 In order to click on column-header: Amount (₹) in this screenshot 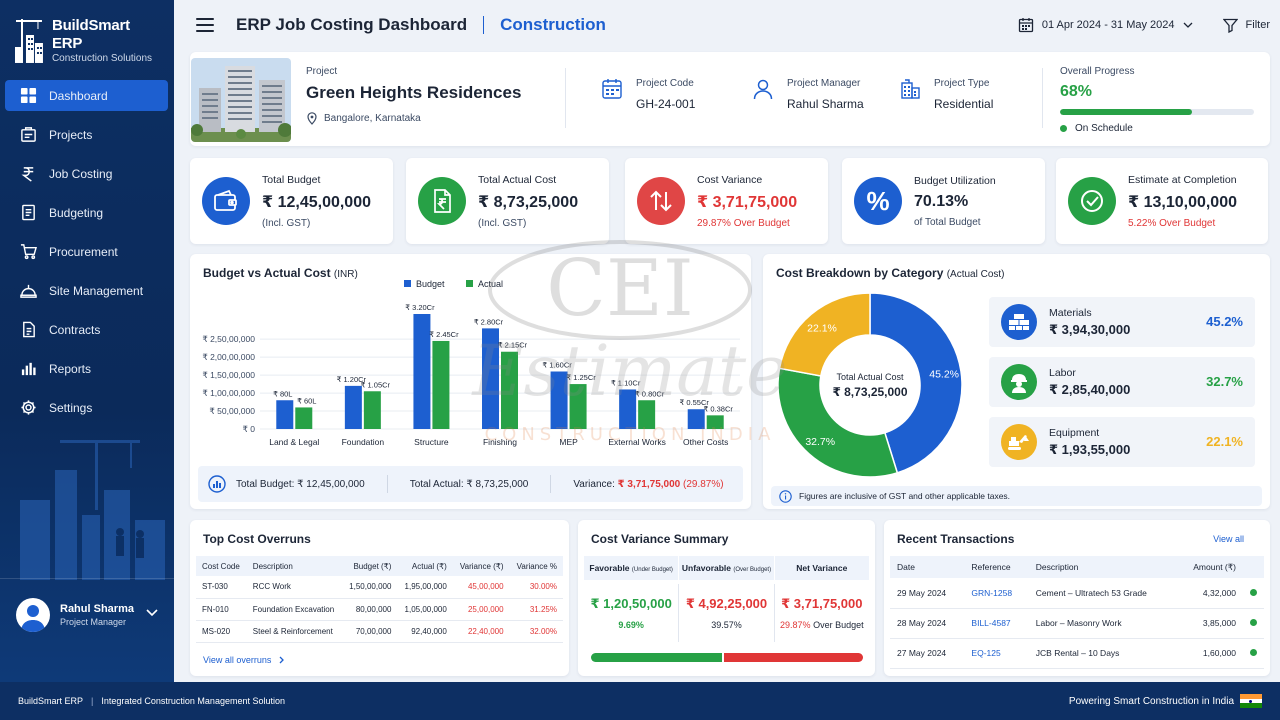, I will do `click(1209, 567)`.